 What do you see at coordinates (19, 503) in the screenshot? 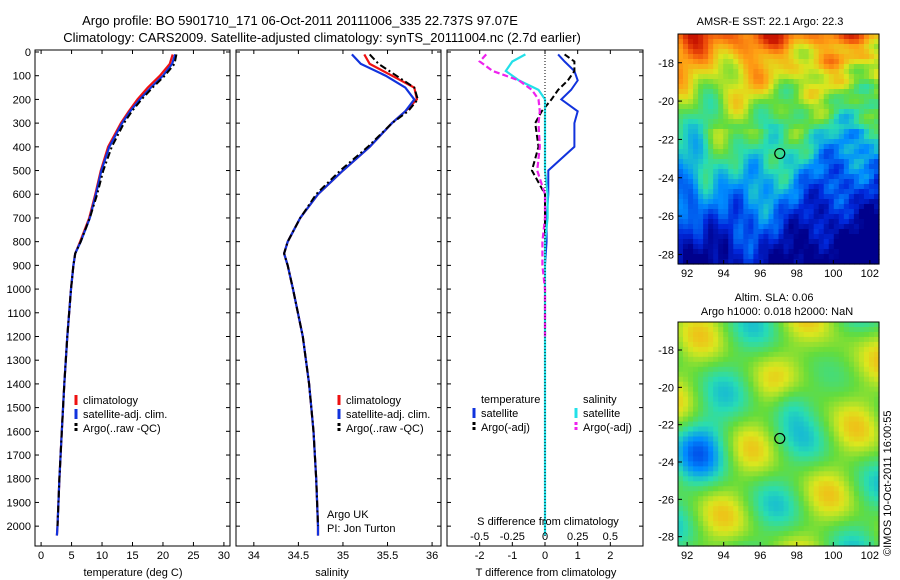
I see `depth-tick-label: 1900` at bounding box center [19, 503].